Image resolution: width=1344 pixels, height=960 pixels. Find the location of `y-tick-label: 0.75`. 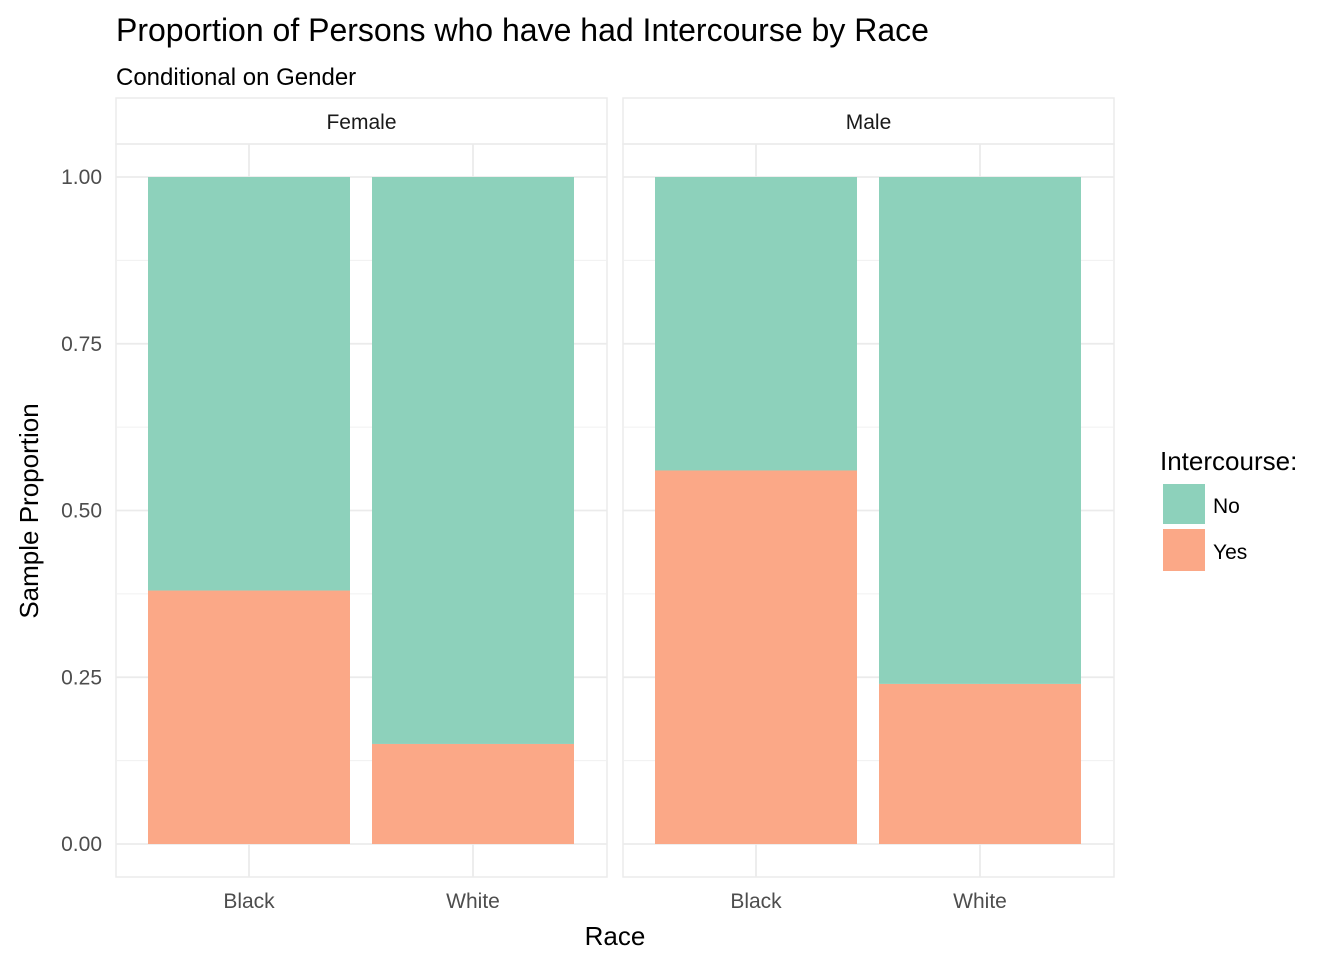

y-tick-label: 0.75 is located at coordinates (81, 344).